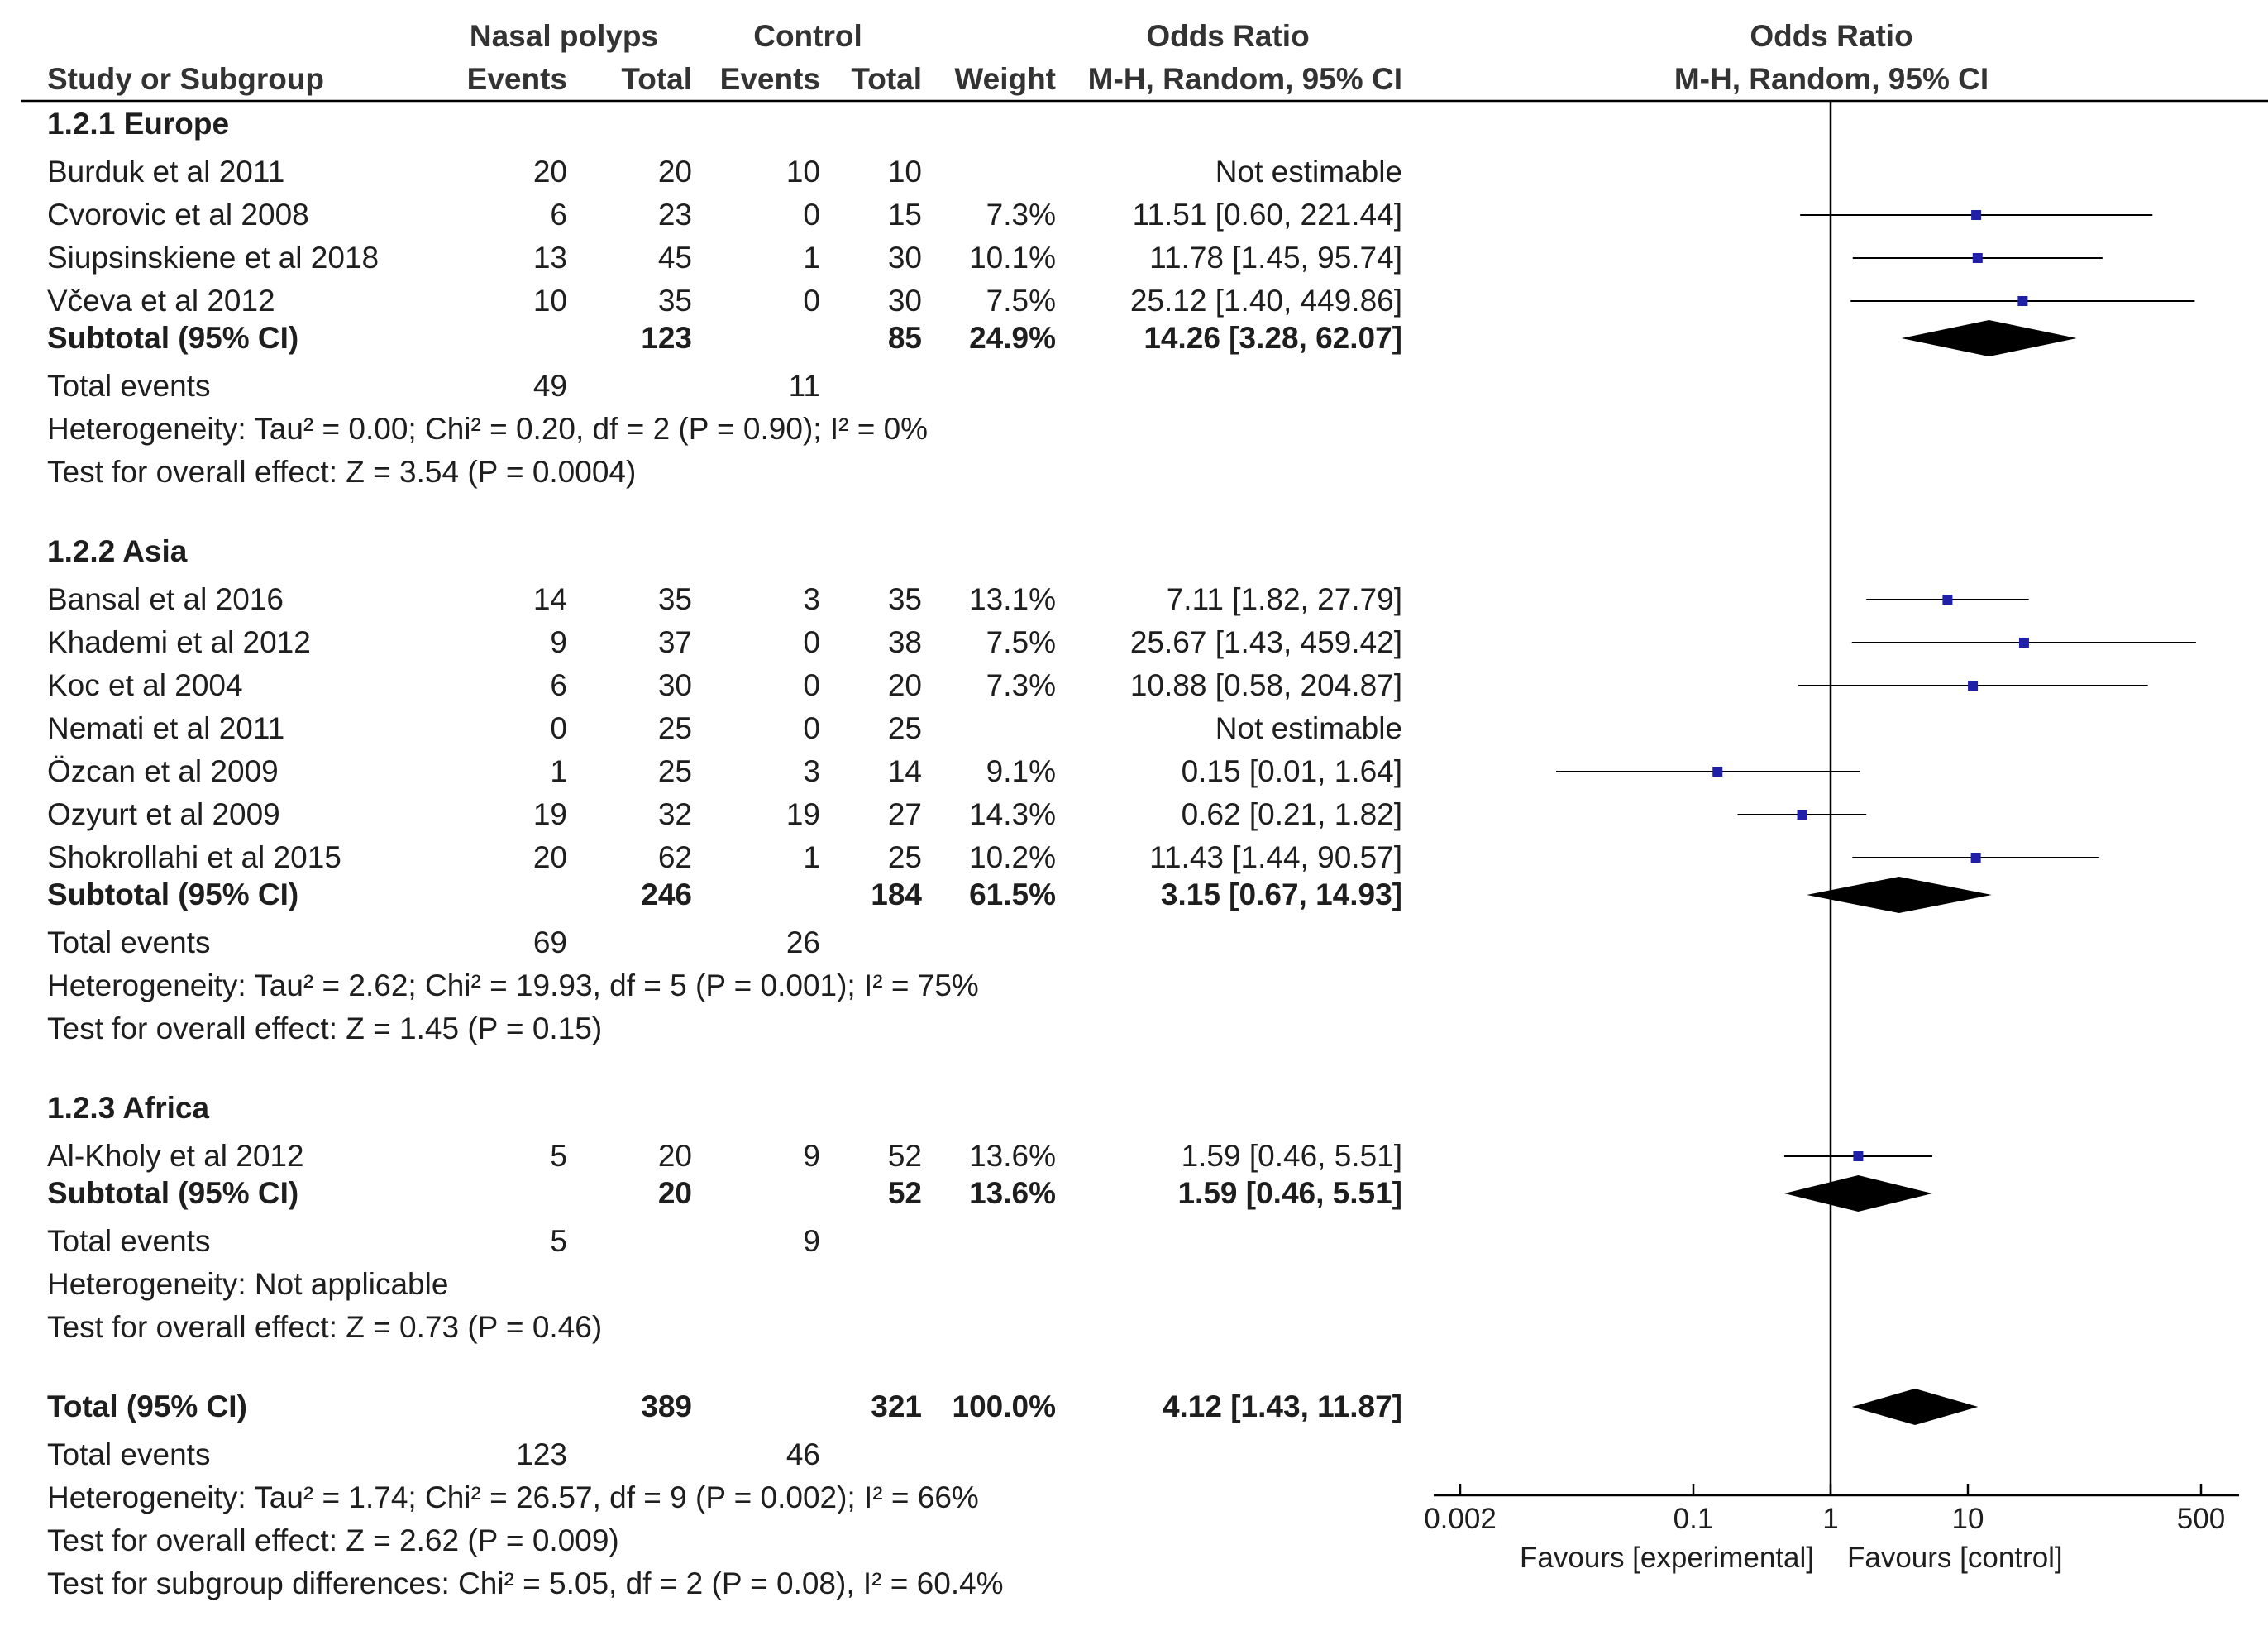 This screenshot has width=2268, height=1626. I want to click on events1-value: 0, so click(558, 728).